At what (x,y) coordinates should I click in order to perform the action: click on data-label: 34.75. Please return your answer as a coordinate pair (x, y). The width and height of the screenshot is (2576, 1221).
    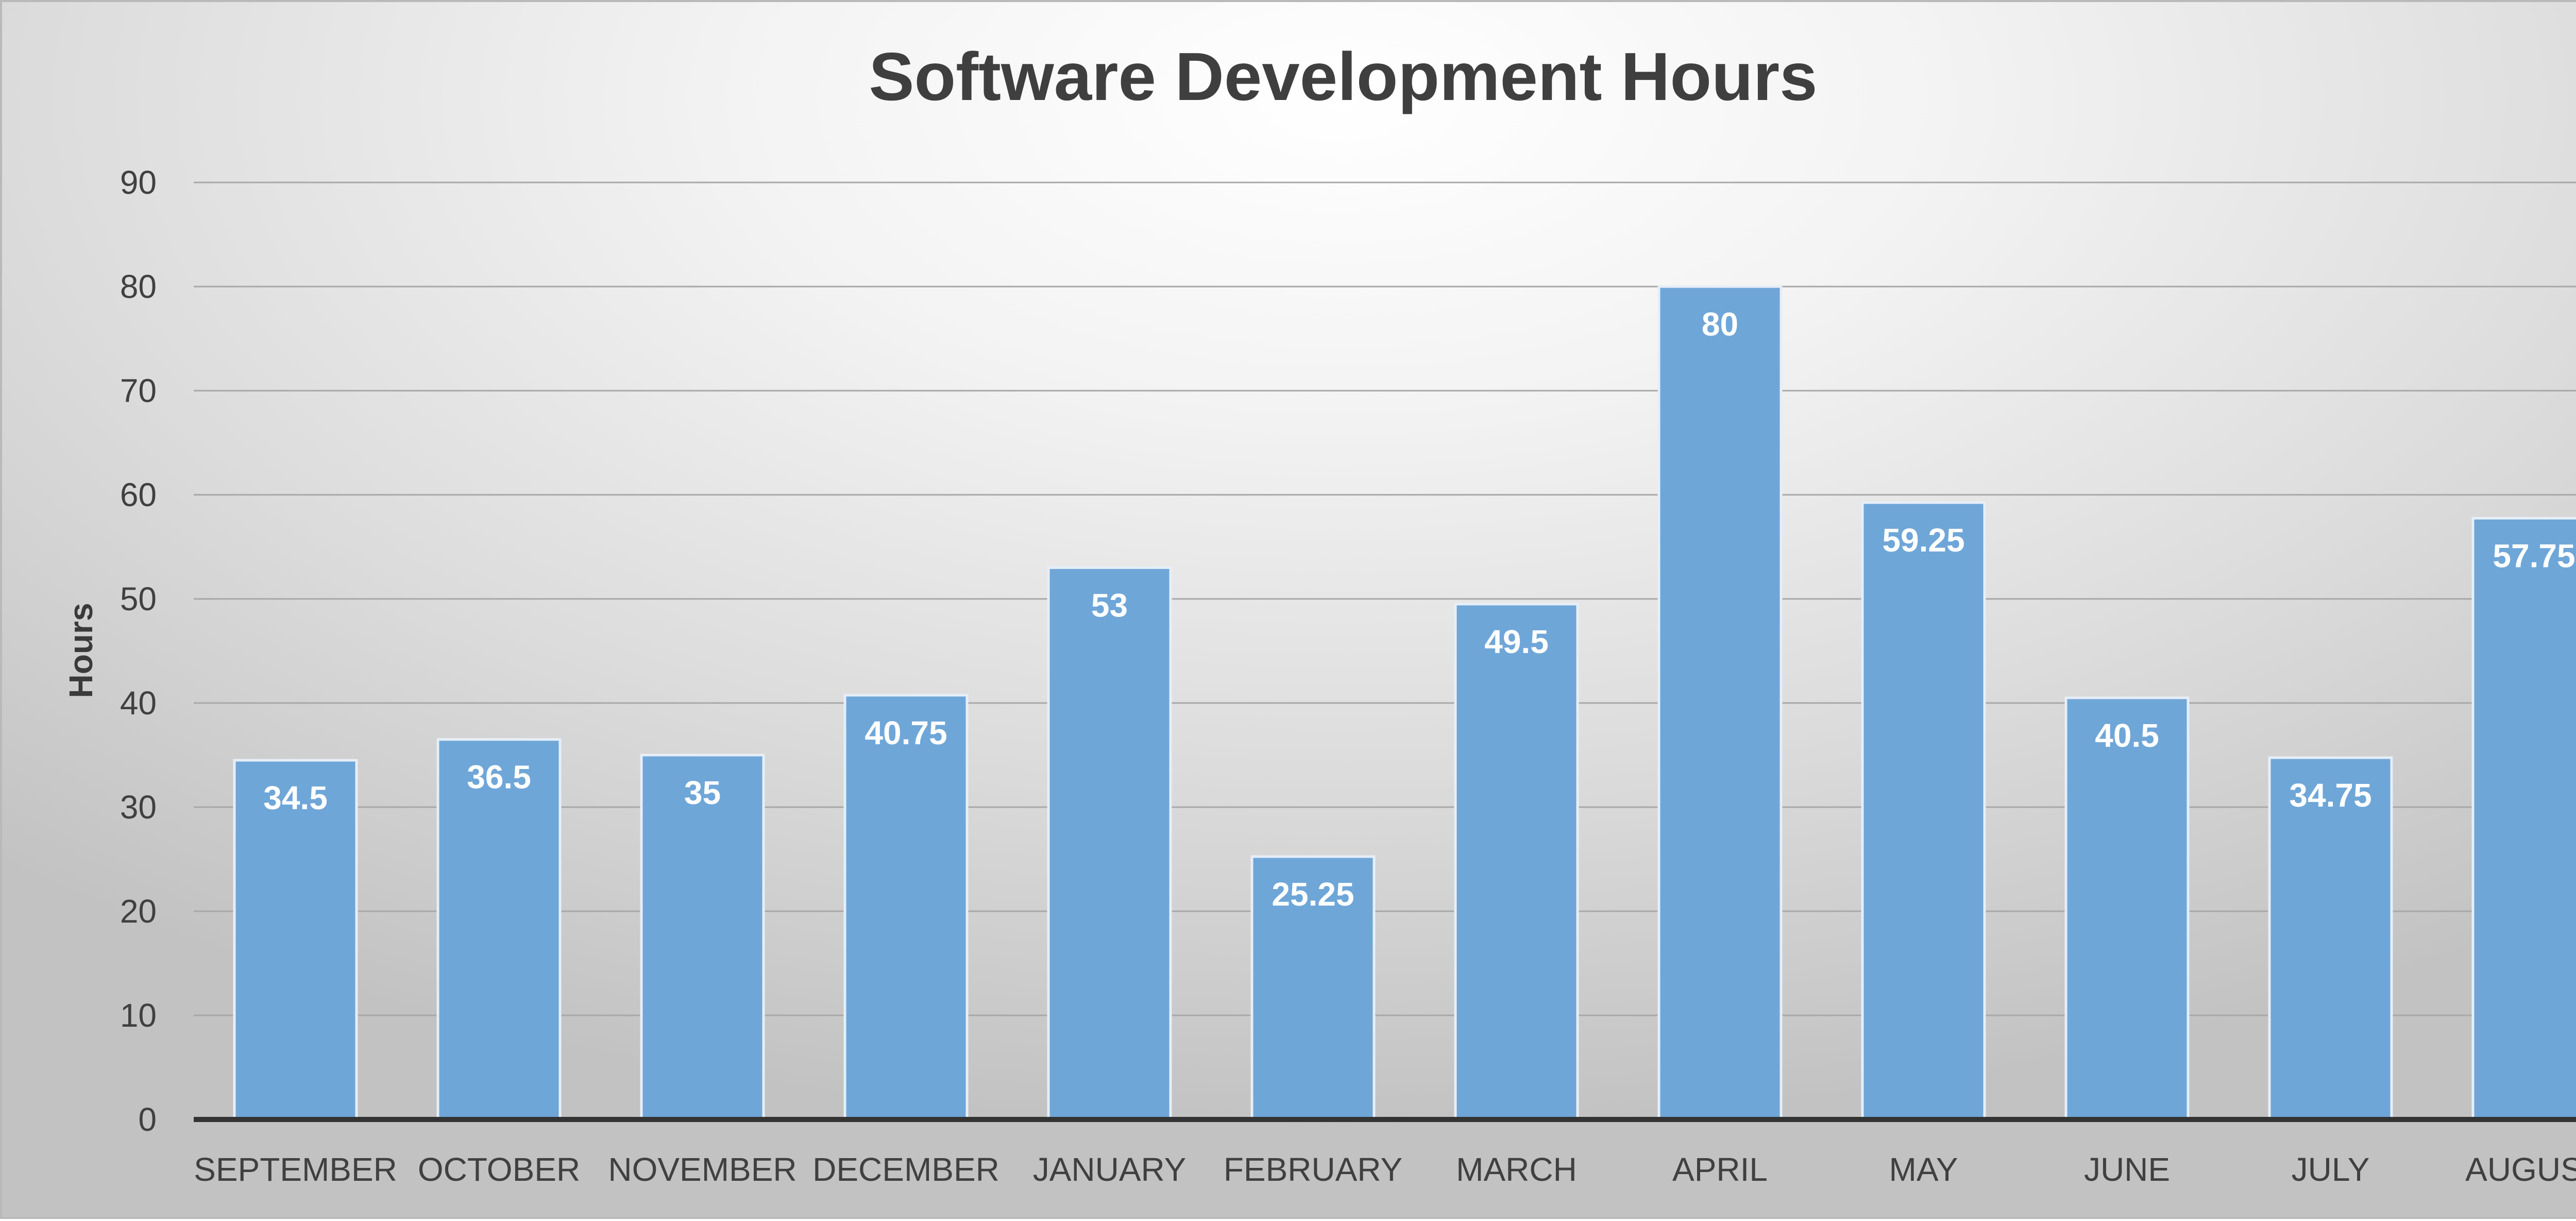
    Looking at the image, I should click on (2330, 796).